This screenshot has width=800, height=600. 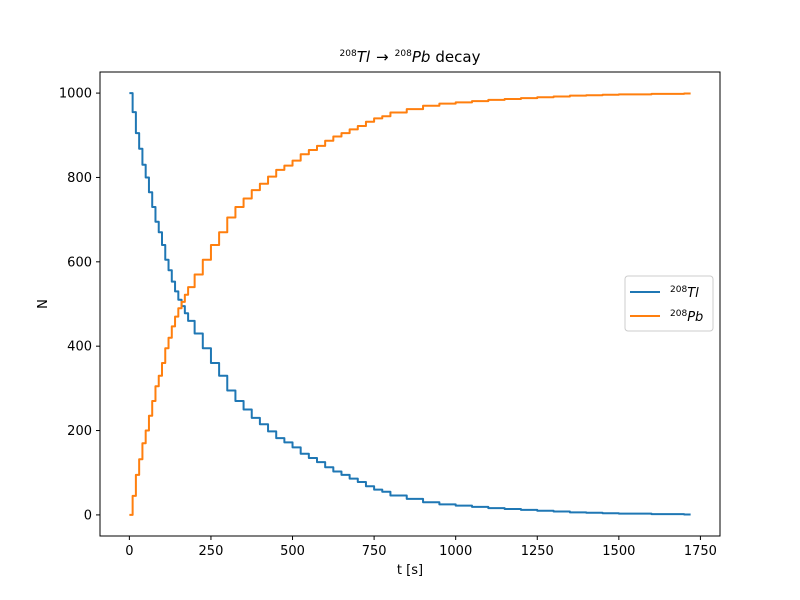 What do you see at coordinates (695, 317) in the screenshot?
I see `legend-symbol-pb: Pb` at bounding box center [695, 317].